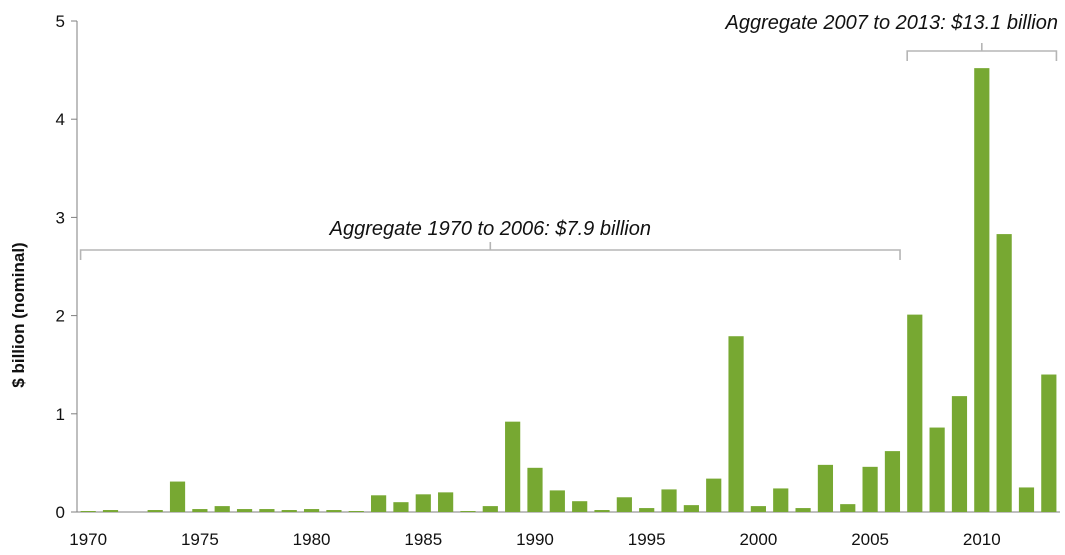  Describe the element at coordinates (825, 488) in the screenshot. I see `bar-2003` at that location.